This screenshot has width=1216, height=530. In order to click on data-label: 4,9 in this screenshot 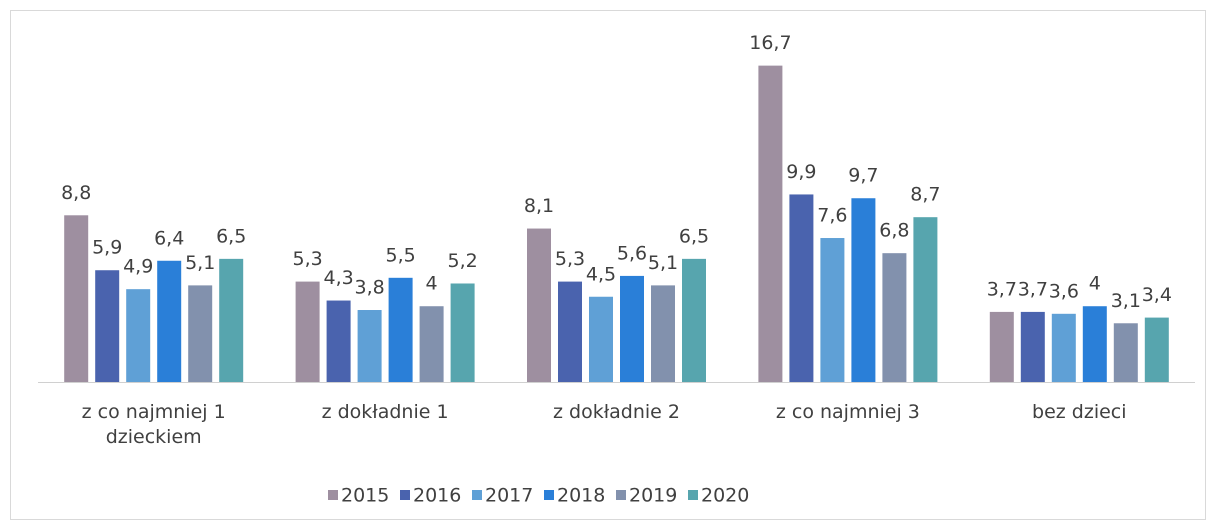, I will do `click(138, 267)`.